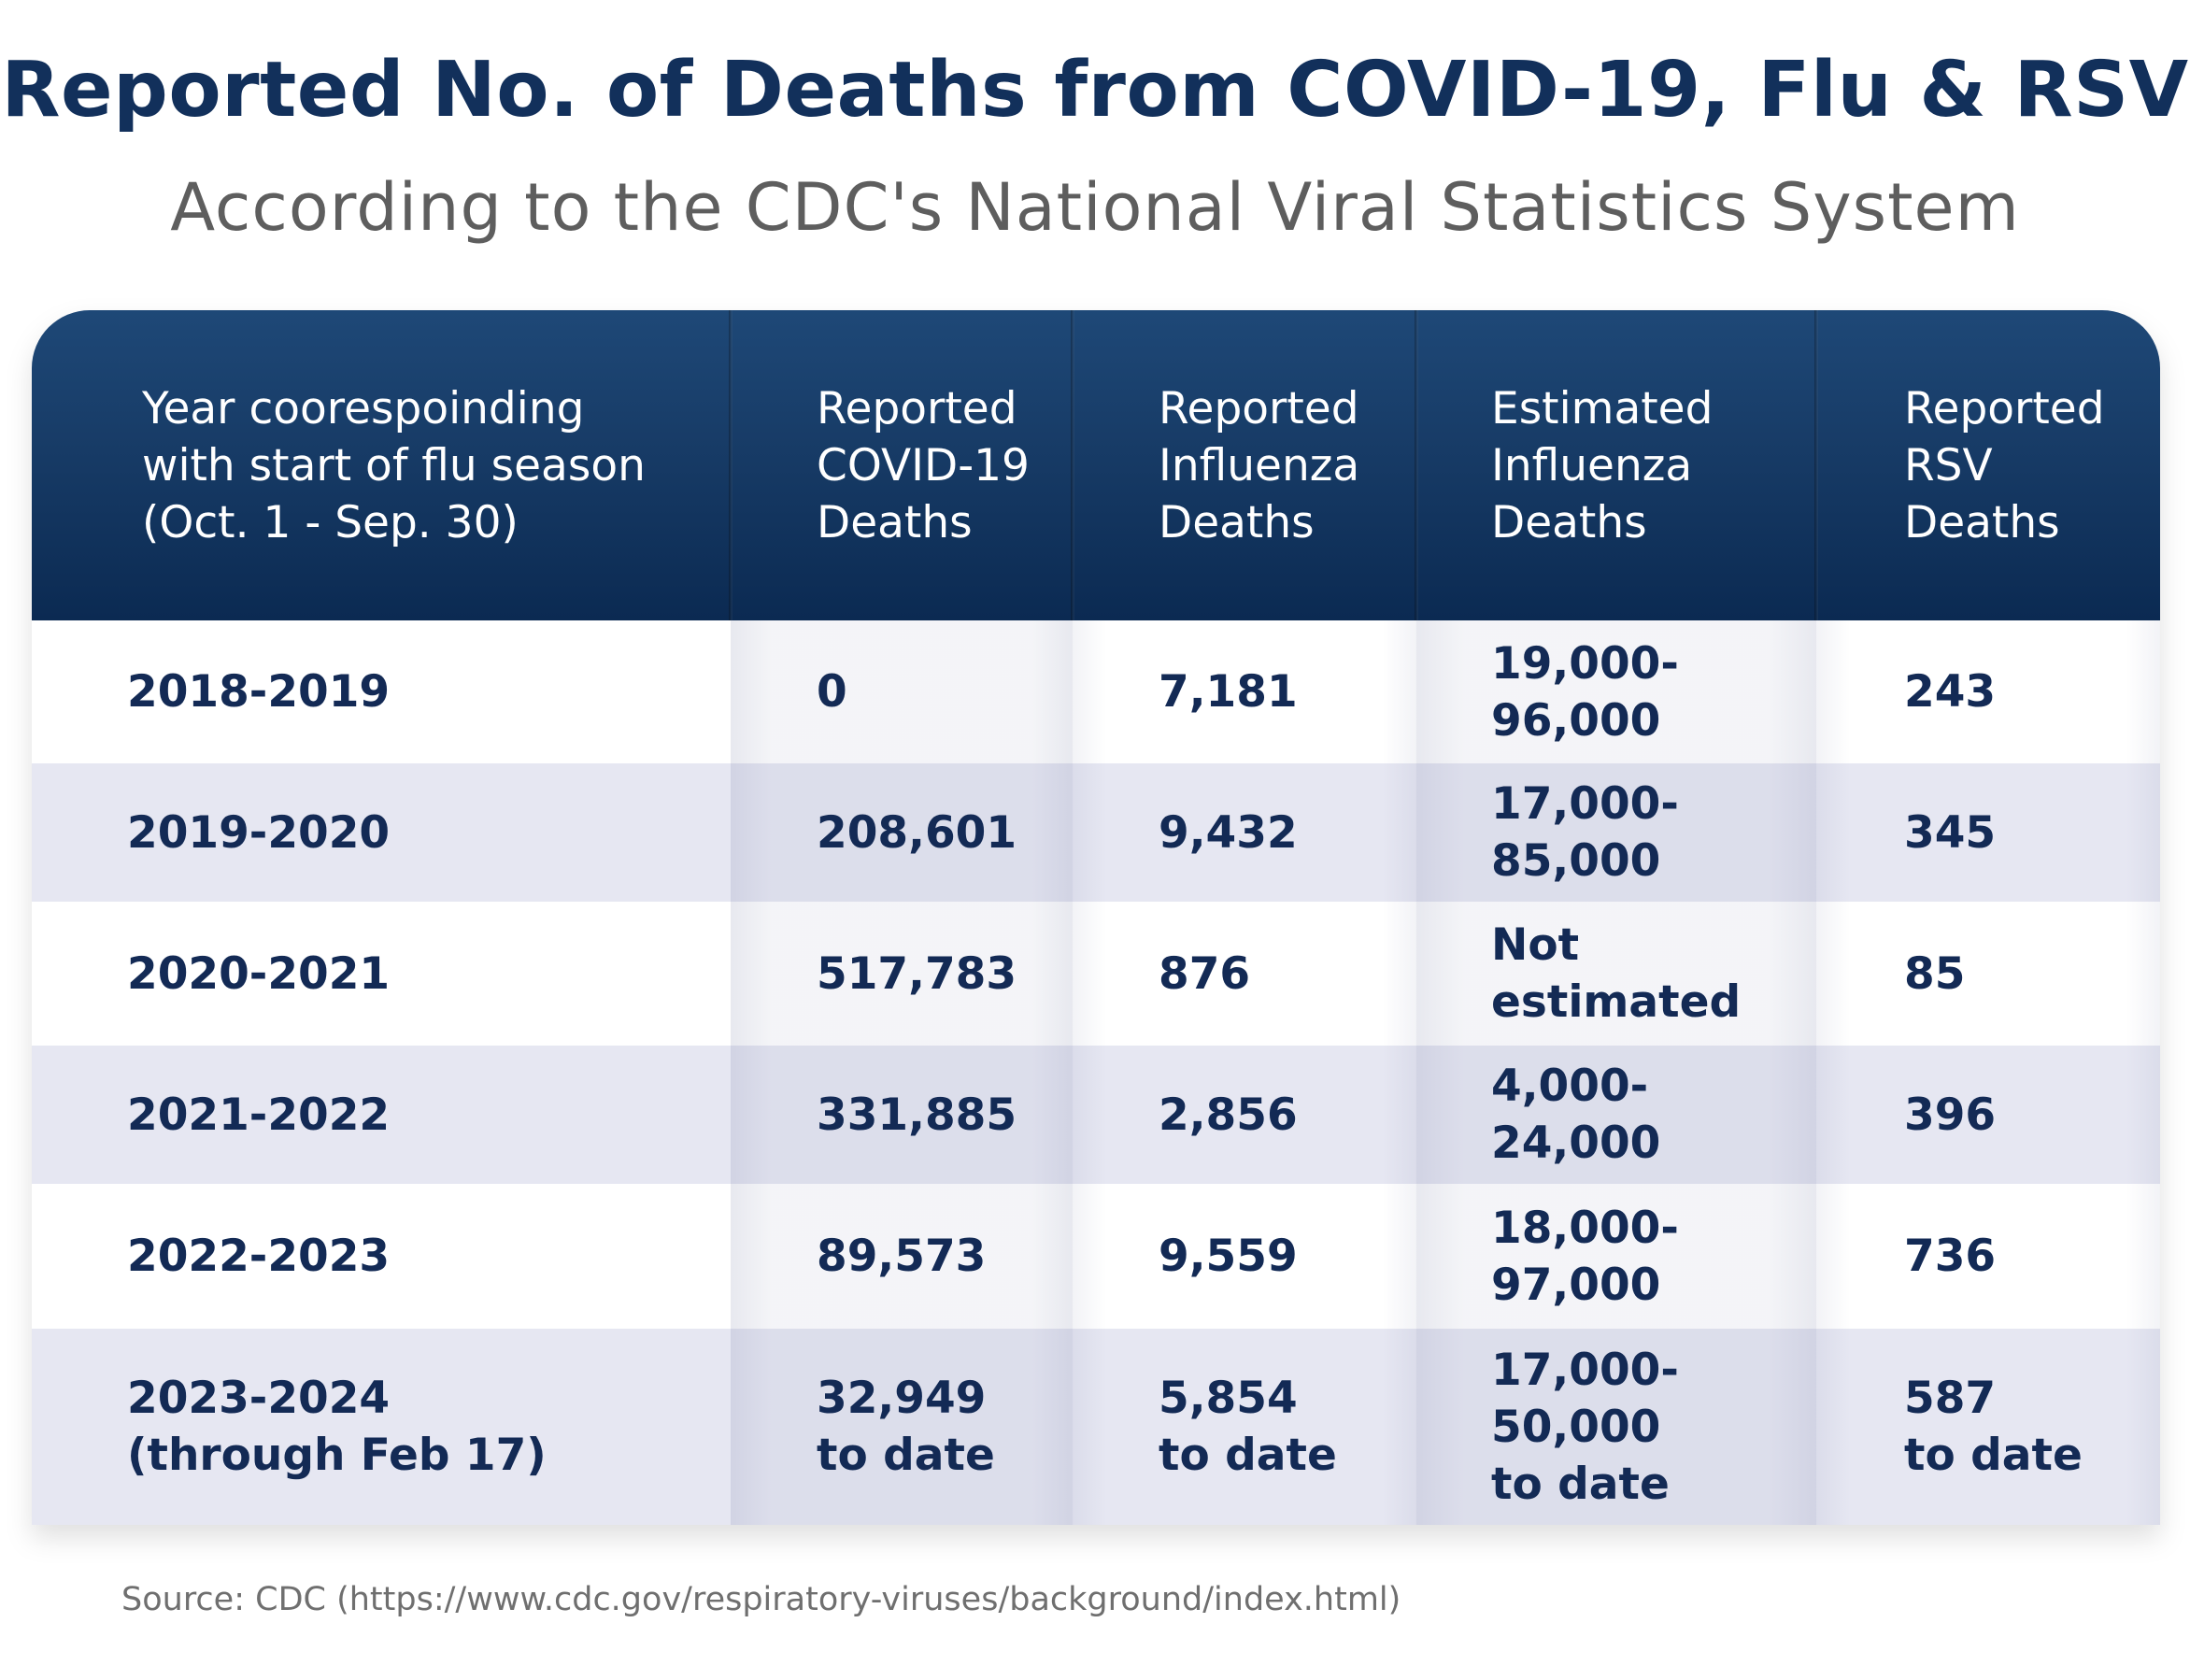 This screenshot has width=2190, height=1680. Describe the element at coordinates (1602, 465) in the screenshot. I see `column-header-label: Estimated Influenza Deaths` at that location.